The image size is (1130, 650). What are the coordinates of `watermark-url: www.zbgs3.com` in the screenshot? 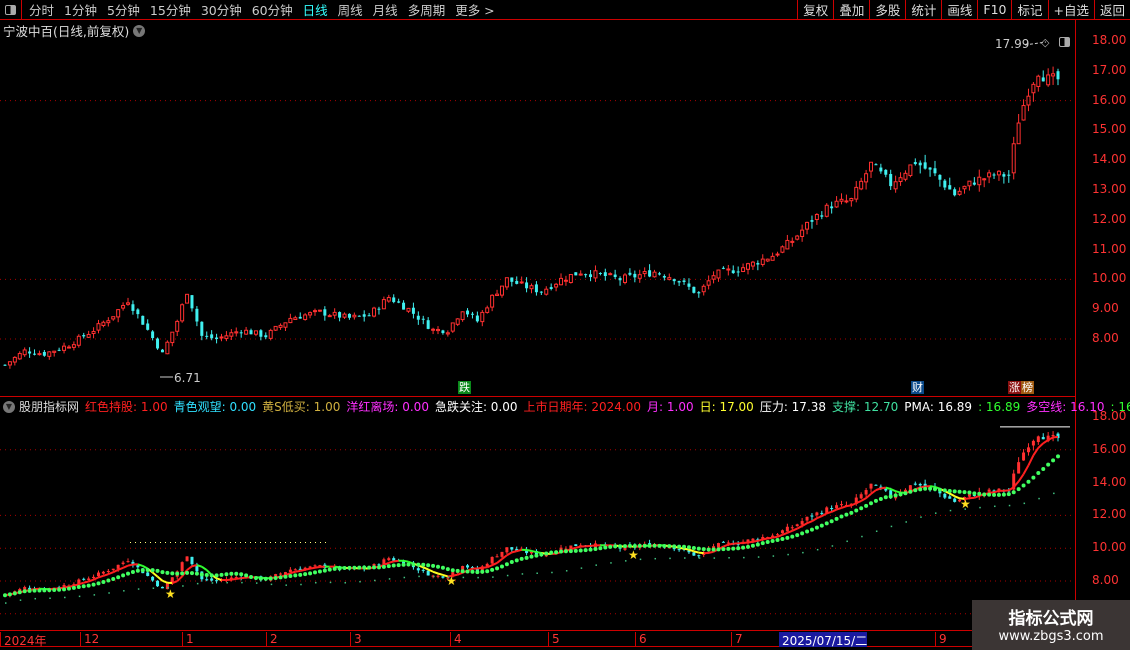 It's located at (1051, 636).